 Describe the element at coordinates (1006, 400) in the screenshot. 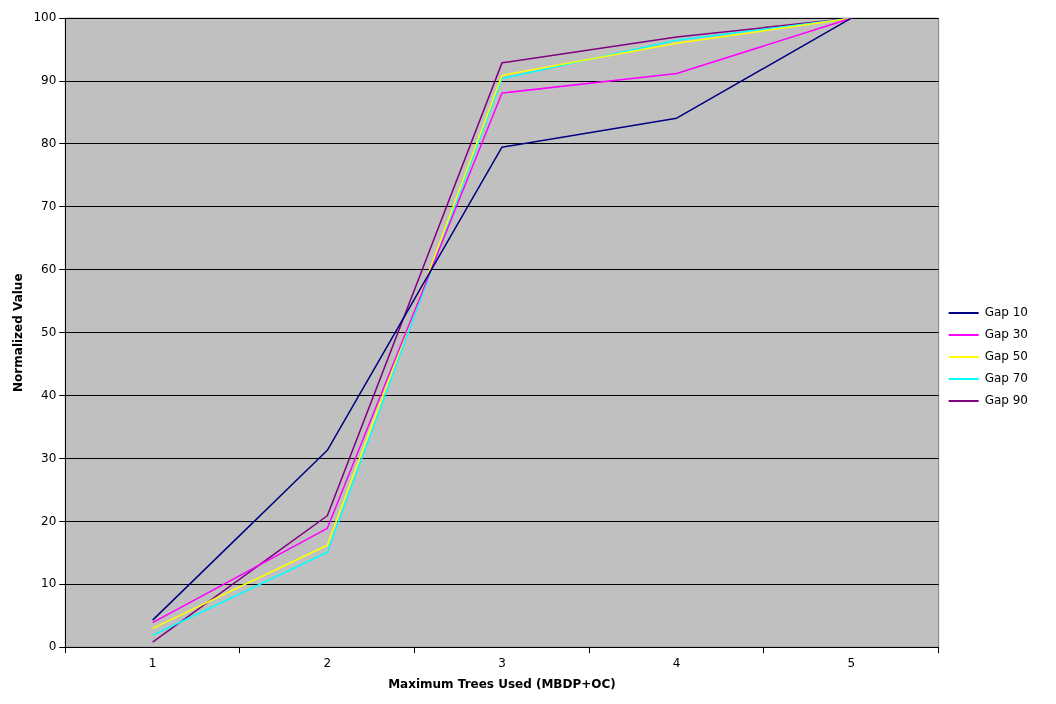

I see `legend-label: Gap 90` at that location.